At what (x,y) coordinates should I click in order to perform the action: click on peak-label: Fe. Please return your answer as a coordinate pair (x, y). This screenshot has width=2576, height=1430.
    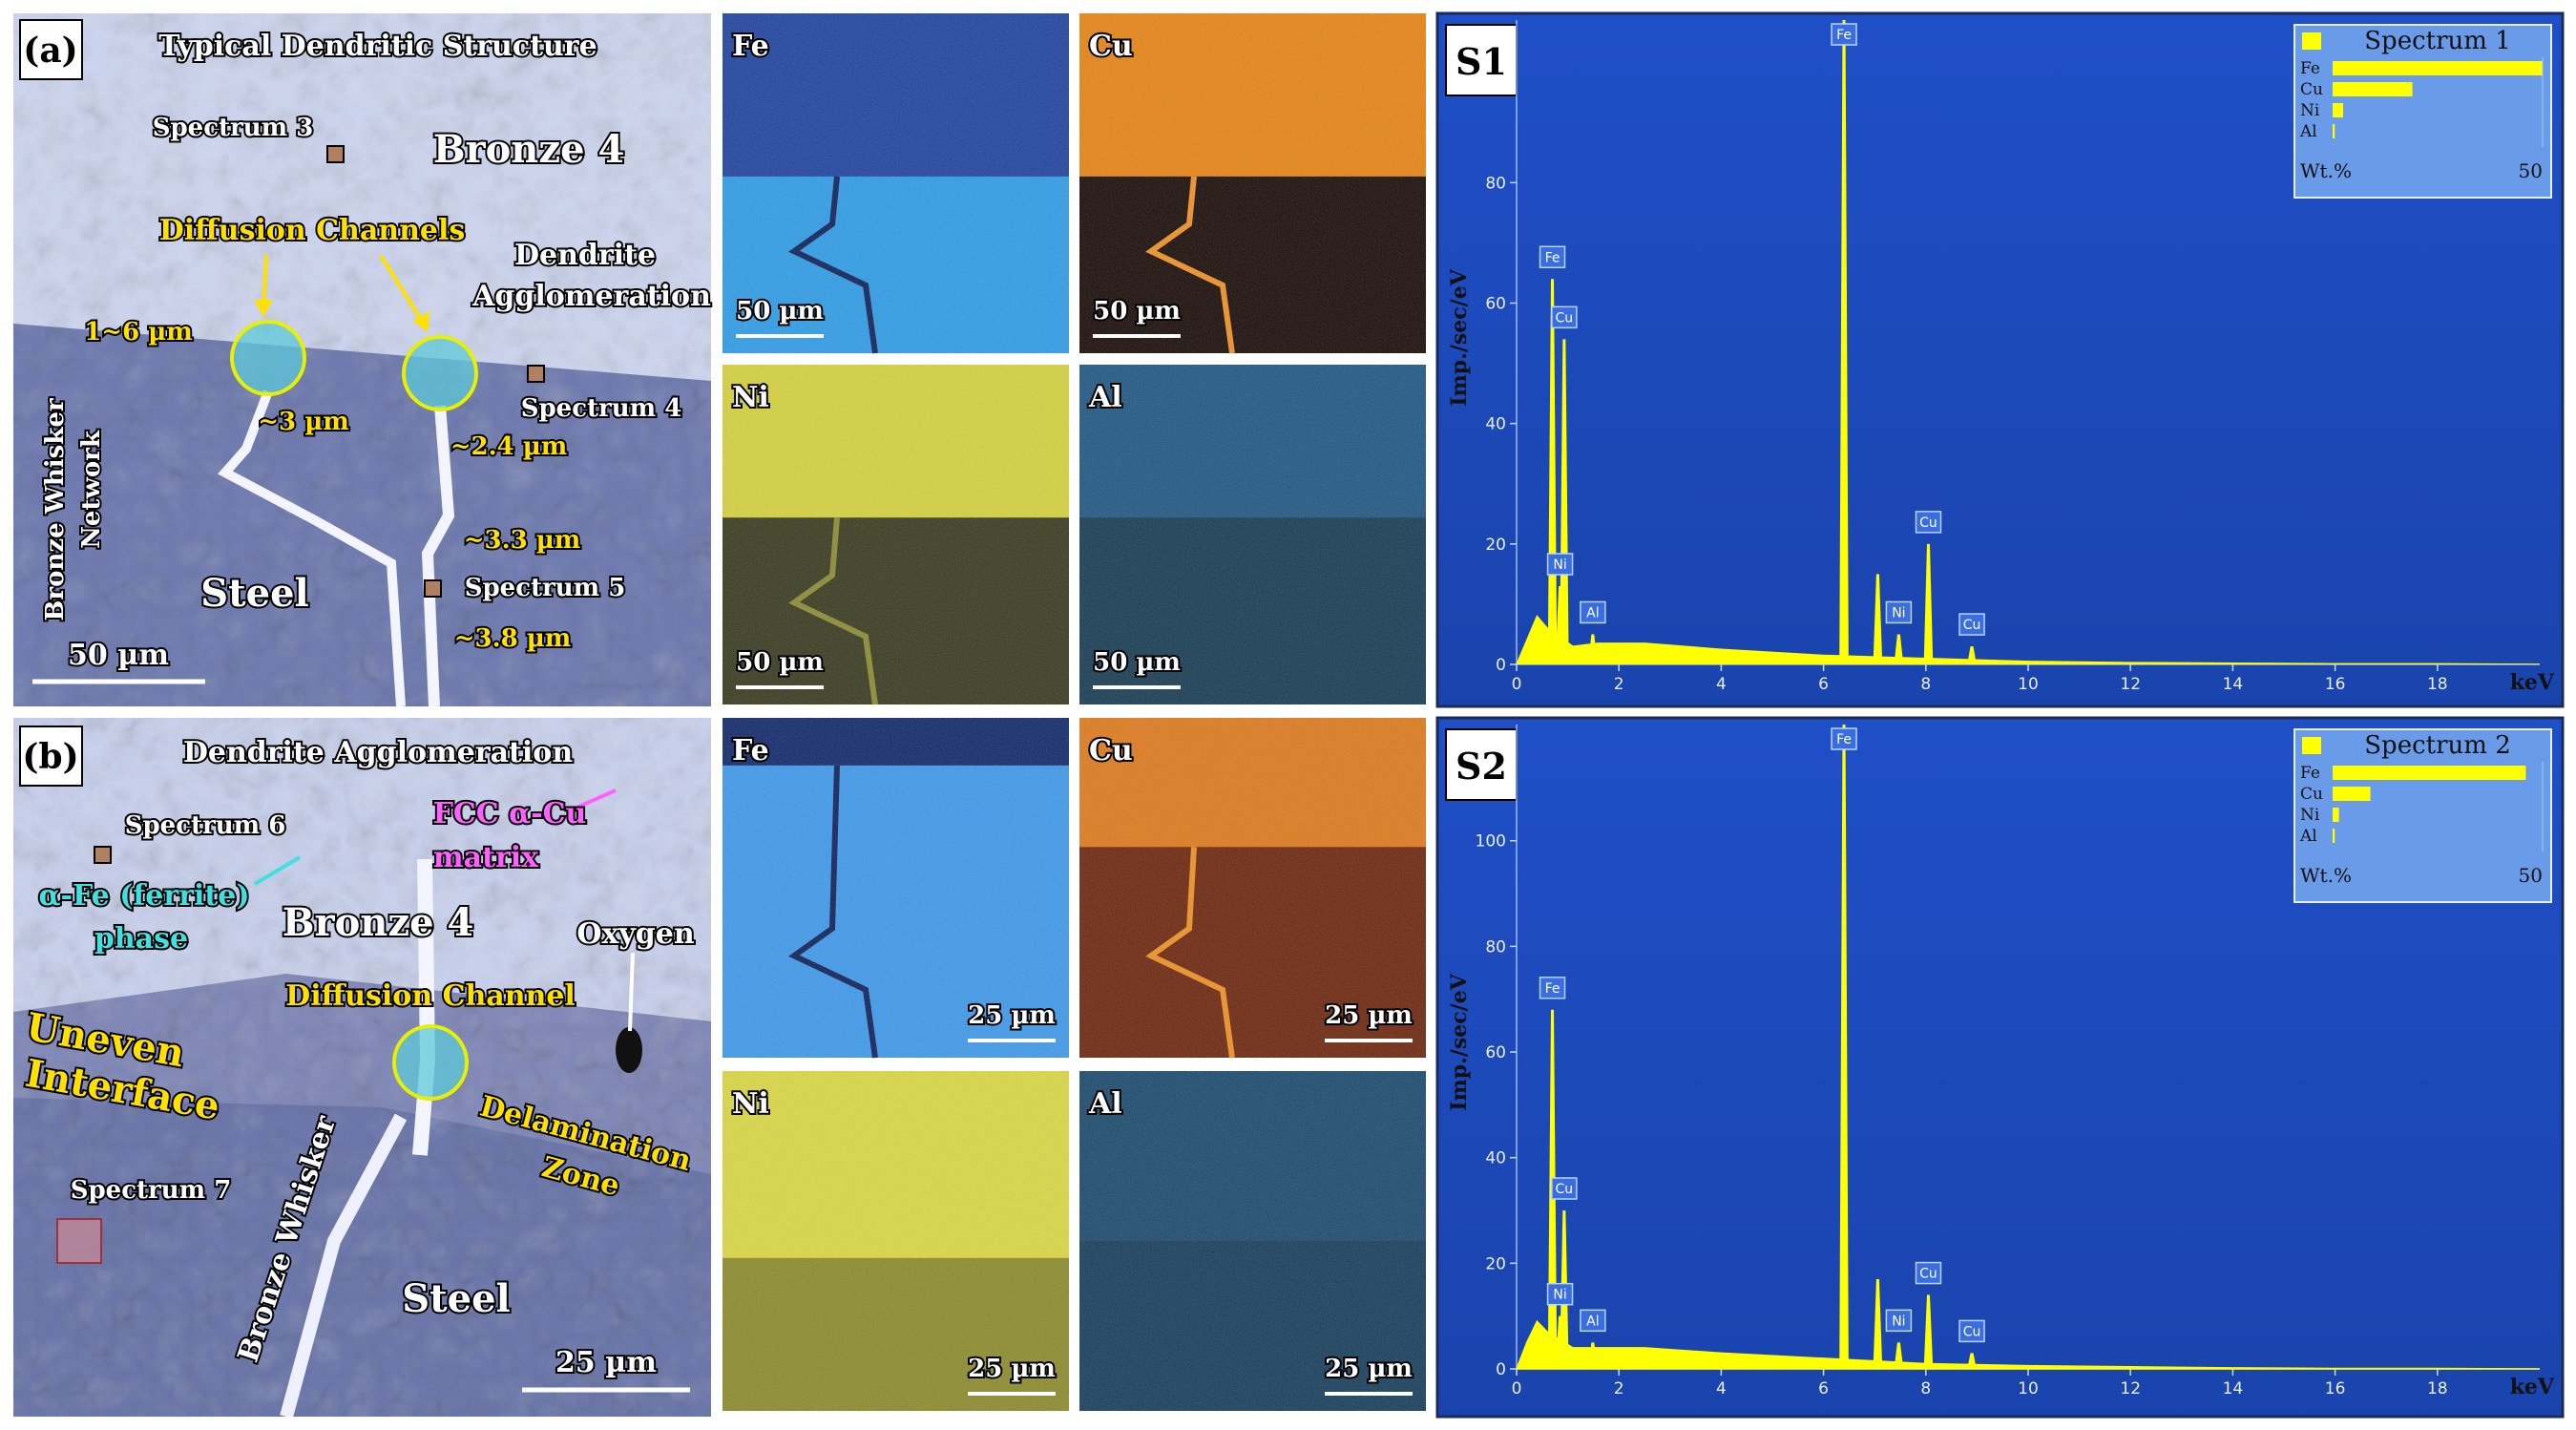
    Looking at the image, I should click on (1552, 989).